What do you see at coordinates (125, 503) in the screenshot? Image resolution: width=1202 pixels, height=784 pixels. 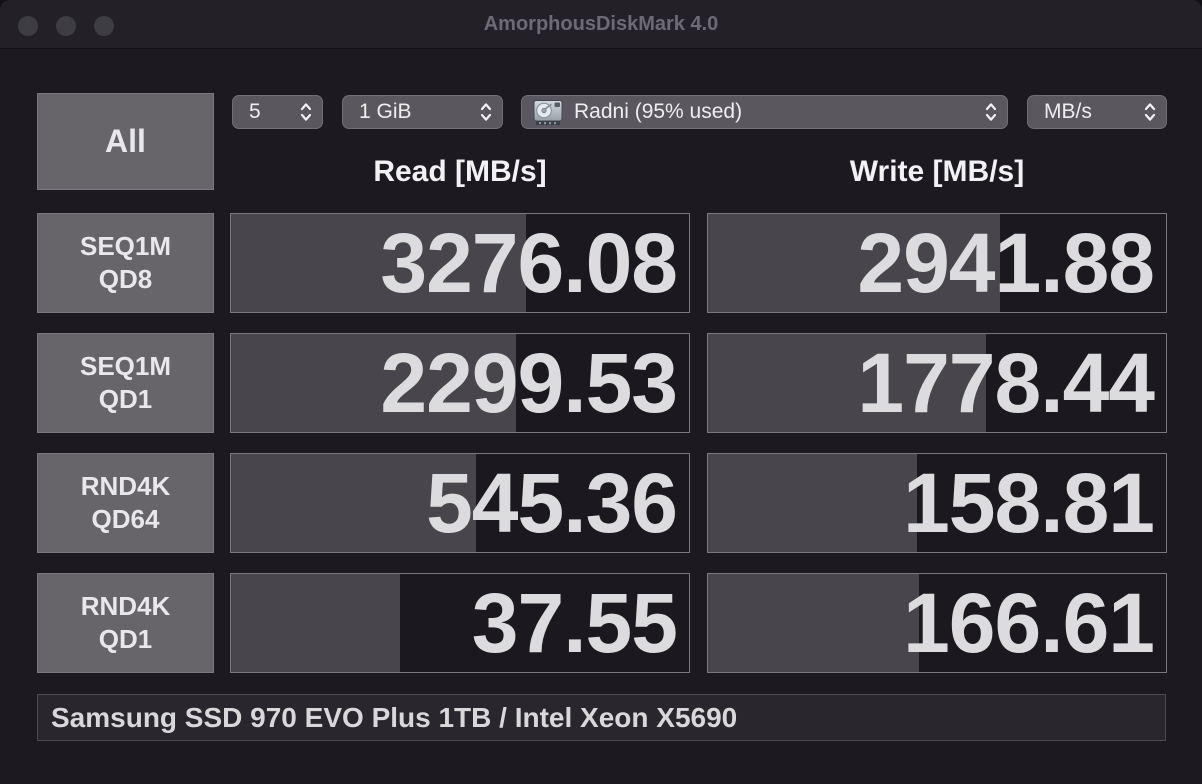 I see `test-button-rnd4k-qd64: RND4K QD64` at bounding box center [125, 503].